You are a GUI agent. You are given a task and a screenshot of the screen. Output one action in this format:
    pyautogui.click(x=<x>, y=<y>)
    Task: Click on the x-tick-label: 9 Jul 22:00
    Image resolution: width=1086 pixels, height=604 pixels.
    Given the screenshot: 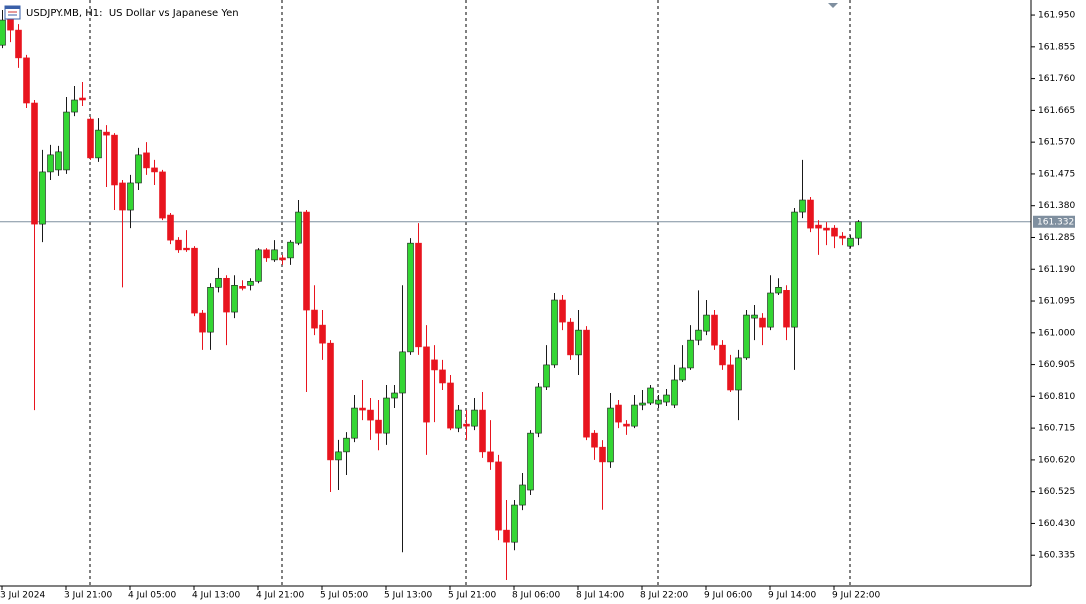 What is the action you would take?
    pyautogui.click(x=856, y=596)
    